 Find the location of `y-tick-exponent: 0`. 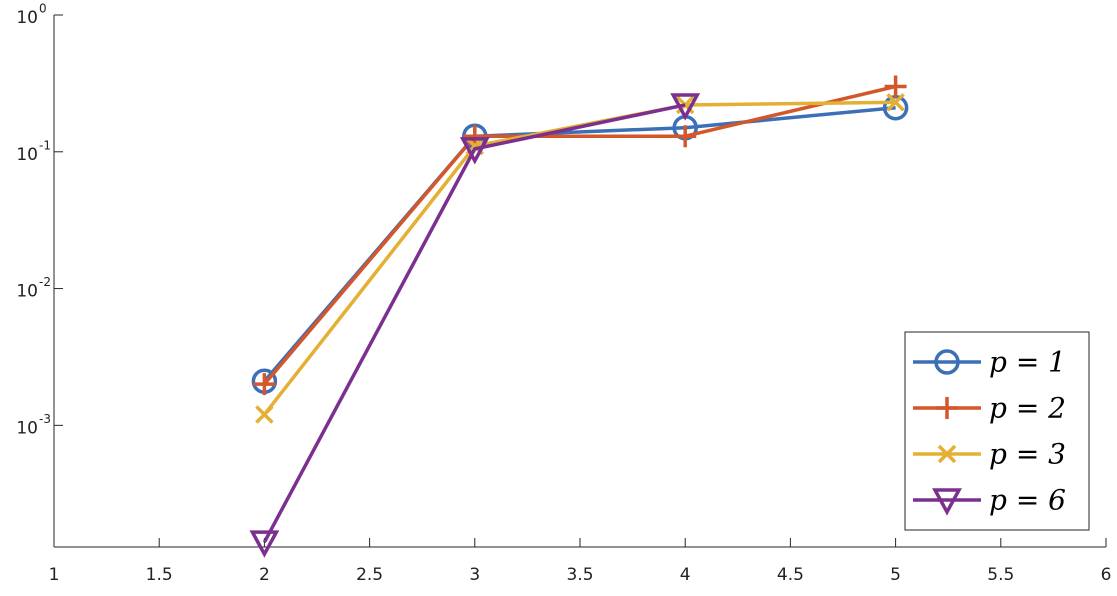

y-tick-exponent: 0 is located at coordinates (43, 9).